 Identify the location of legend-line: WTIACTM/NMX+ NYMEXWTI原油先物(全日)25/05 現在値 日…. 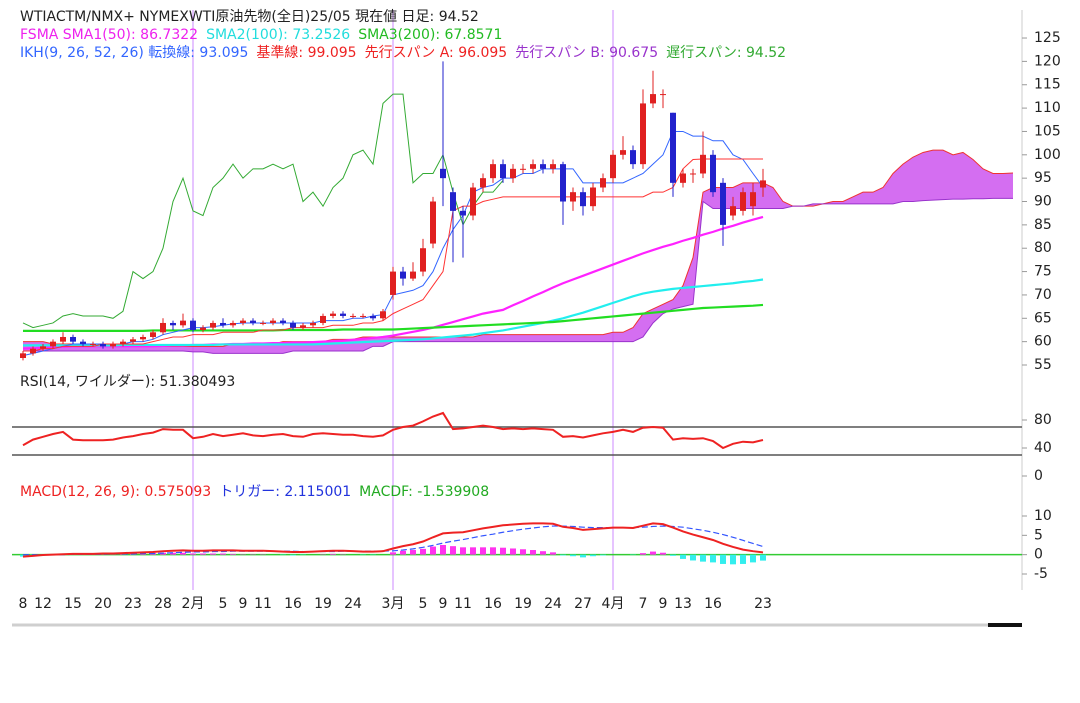
(249, 16).